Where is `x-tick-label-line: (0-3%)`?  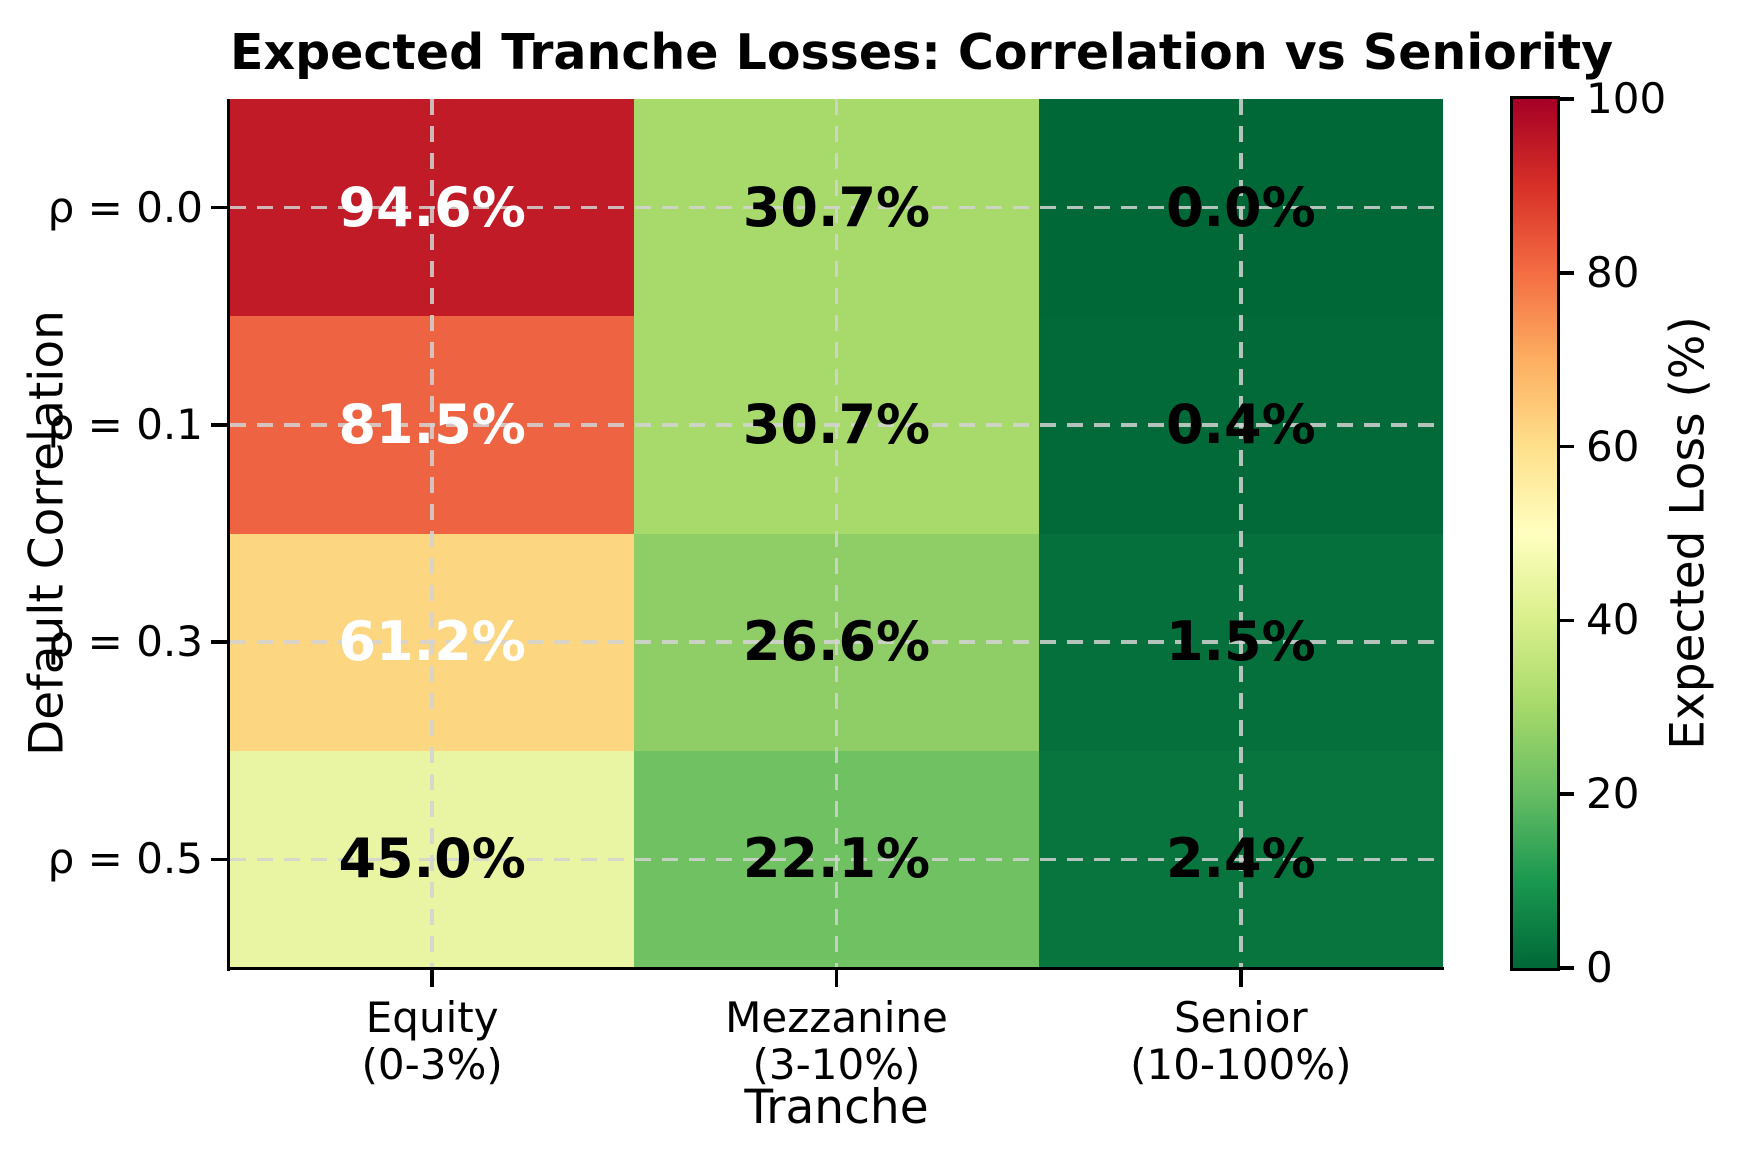
x-tick-label-line: (0-3%) is located at coordinates (432, 1064).